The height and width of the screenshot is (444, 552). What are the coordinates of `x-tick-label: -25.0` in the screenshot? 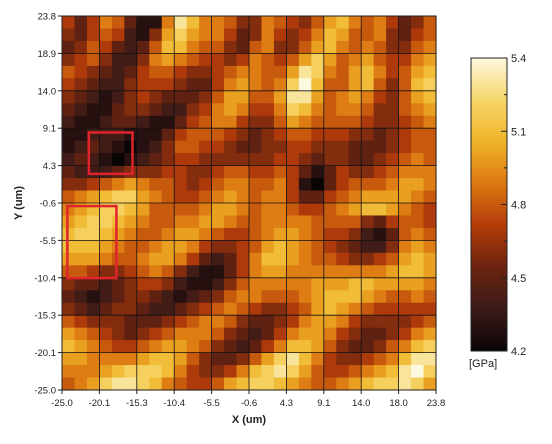 It's located at (62, 403).